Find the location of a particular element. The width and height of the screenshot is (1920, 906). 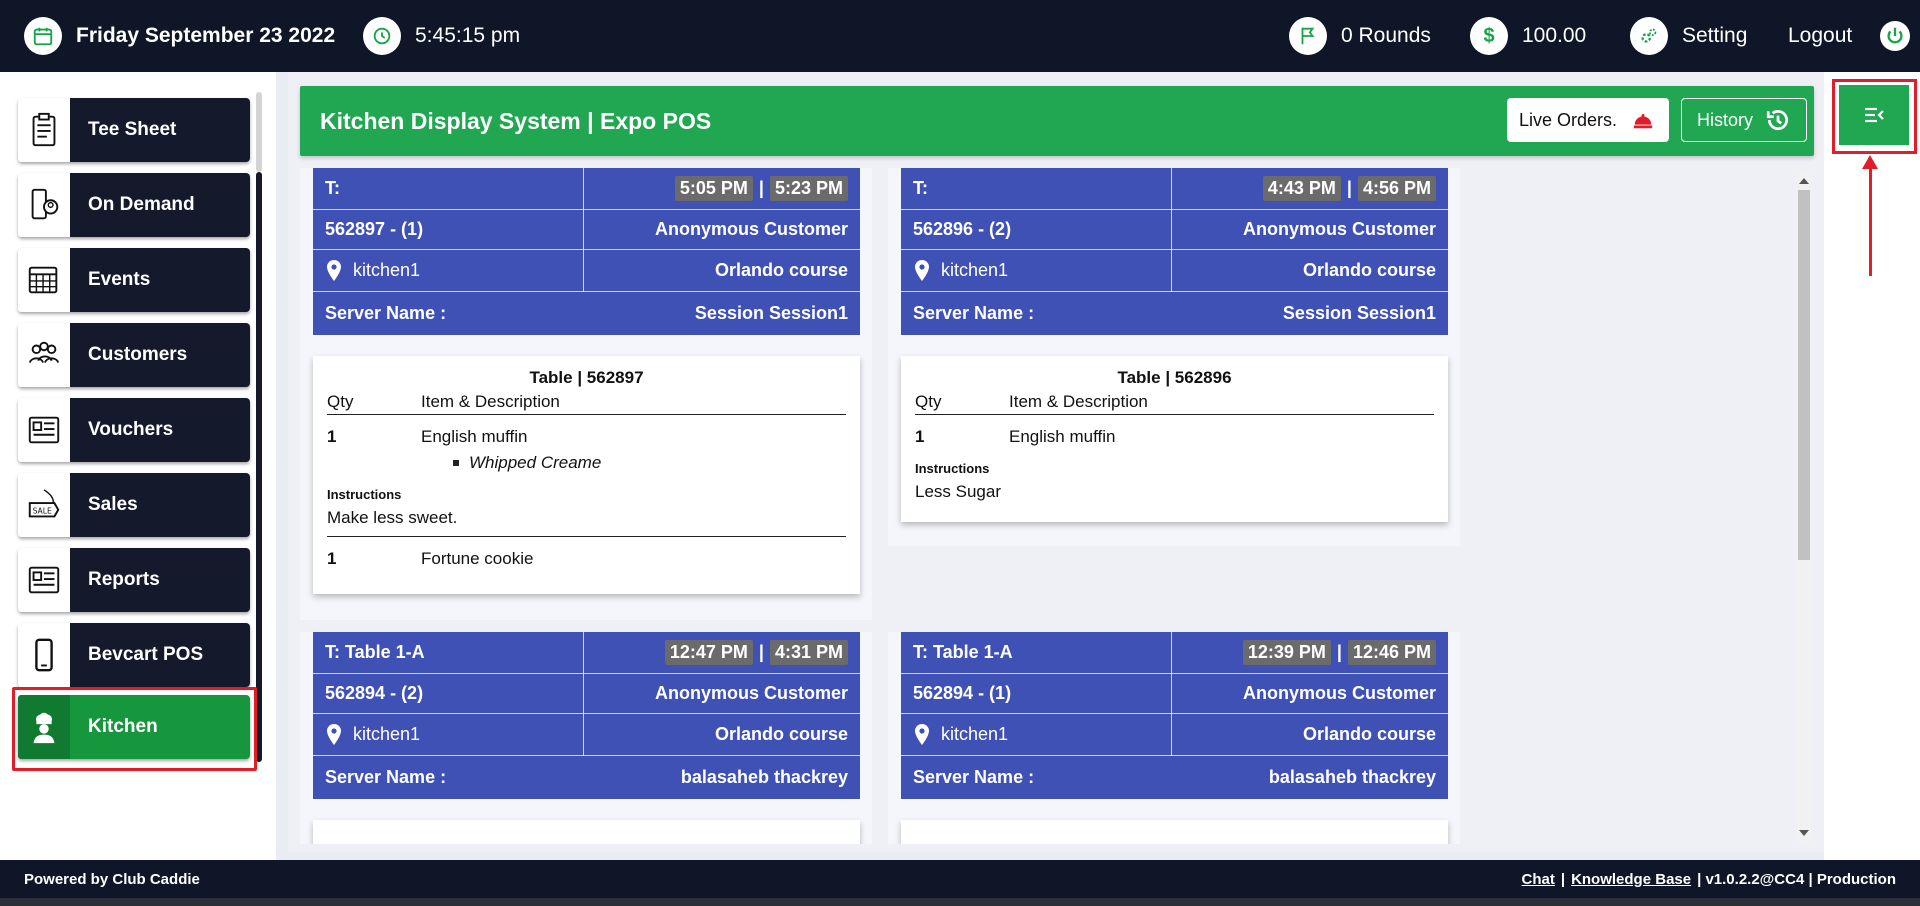

customer-name: Anonymous Customer is located at coordinates (1339, 229).